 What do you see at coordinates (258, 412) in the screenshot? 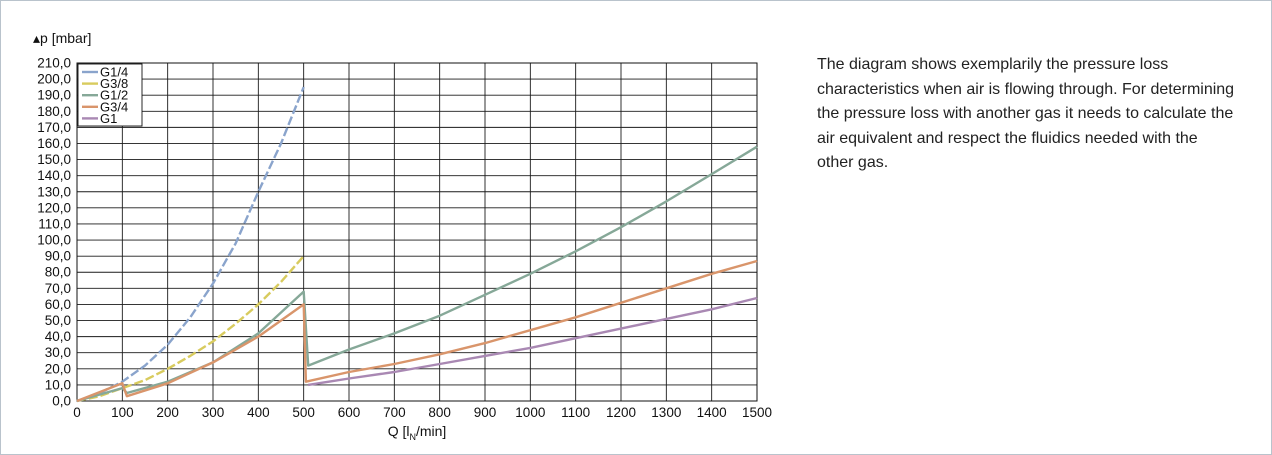
I see `x-tick-label: 400` at bounding box center [258, 412].